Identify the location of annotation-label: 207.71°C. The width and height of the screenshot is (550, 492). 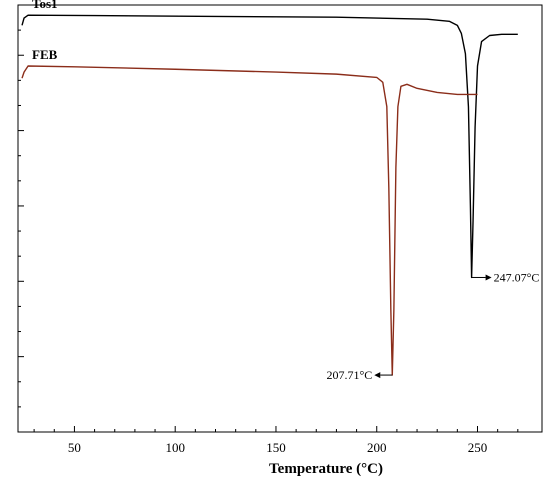
(349, 375).